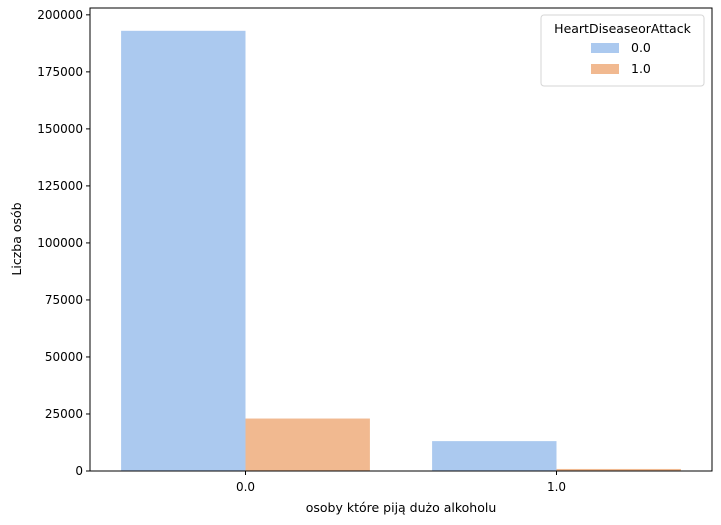 This screenshot has width=721, height=525. What do you see at coordinates (64, 300) in the screenshot?
I see `y-tick-label-3: 75000` at bounding box center [64, 300].